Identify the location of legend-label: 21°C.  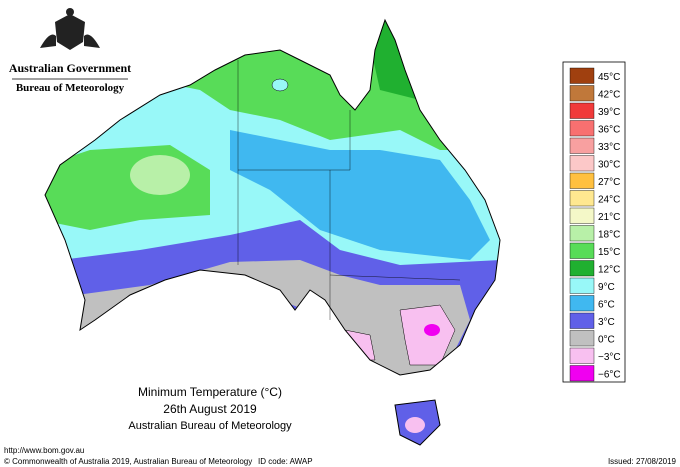
(609, 217).